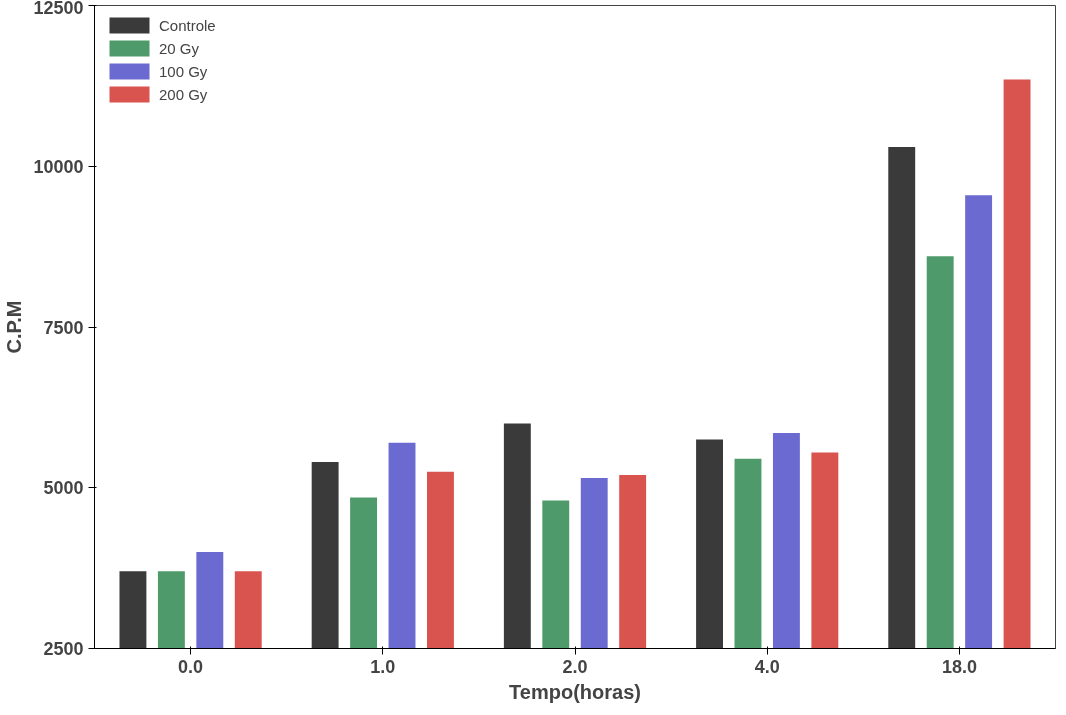 This screenshot has height=715, width=1066. Describe the element at coordinates (767, 666) in the screenshot. I see `x-tick-label: 4.0` at that location.